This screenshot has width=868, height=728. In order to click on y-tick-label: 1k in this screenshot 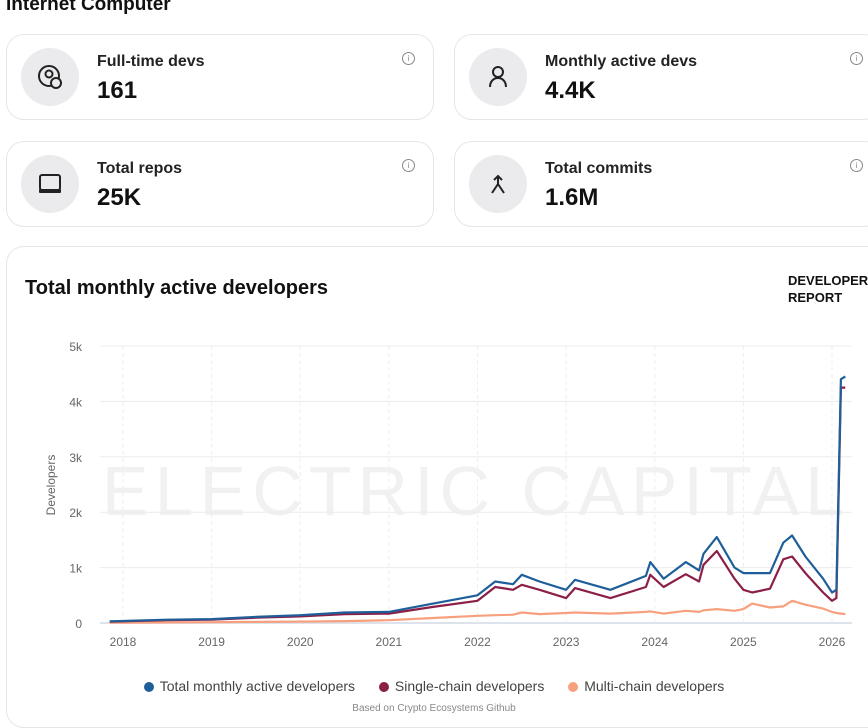, I will do `click(76, 569)`.